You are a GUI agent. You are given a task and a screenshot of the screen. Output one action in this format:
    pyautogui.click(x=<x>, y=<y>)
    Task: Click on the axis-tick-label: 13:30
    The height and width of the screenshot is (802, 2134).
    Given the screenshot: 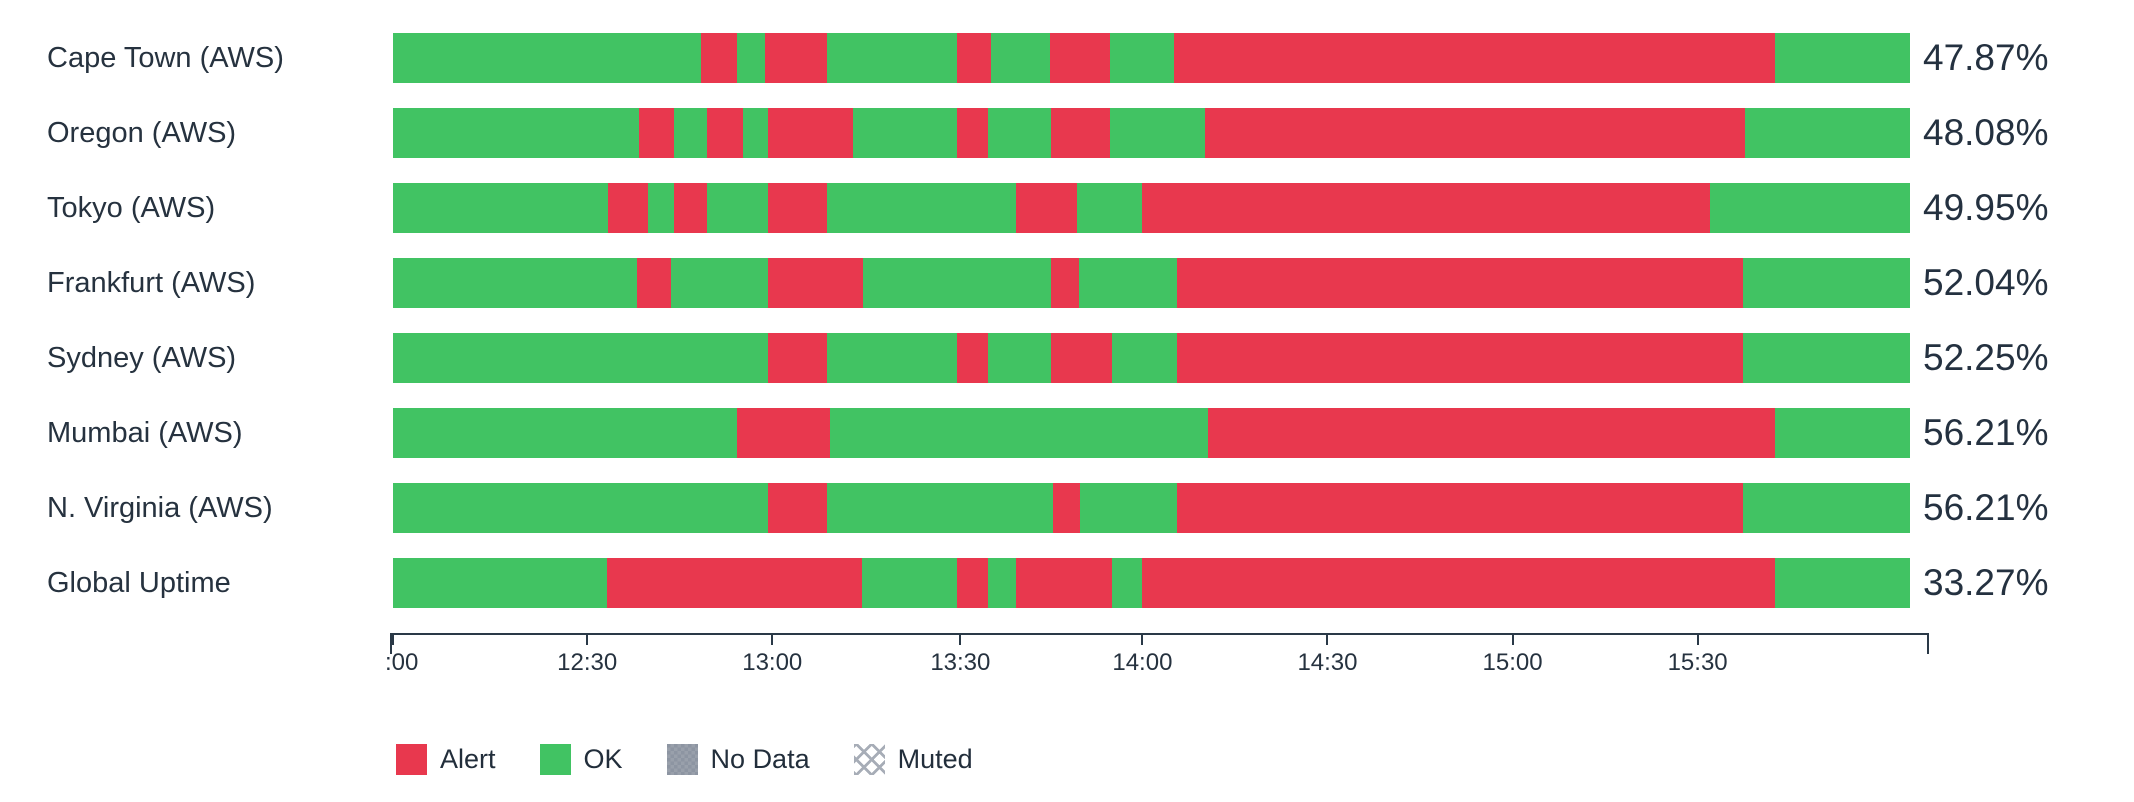 What is the action you would take?
    pyautogui.click(x=960, y=662)
    